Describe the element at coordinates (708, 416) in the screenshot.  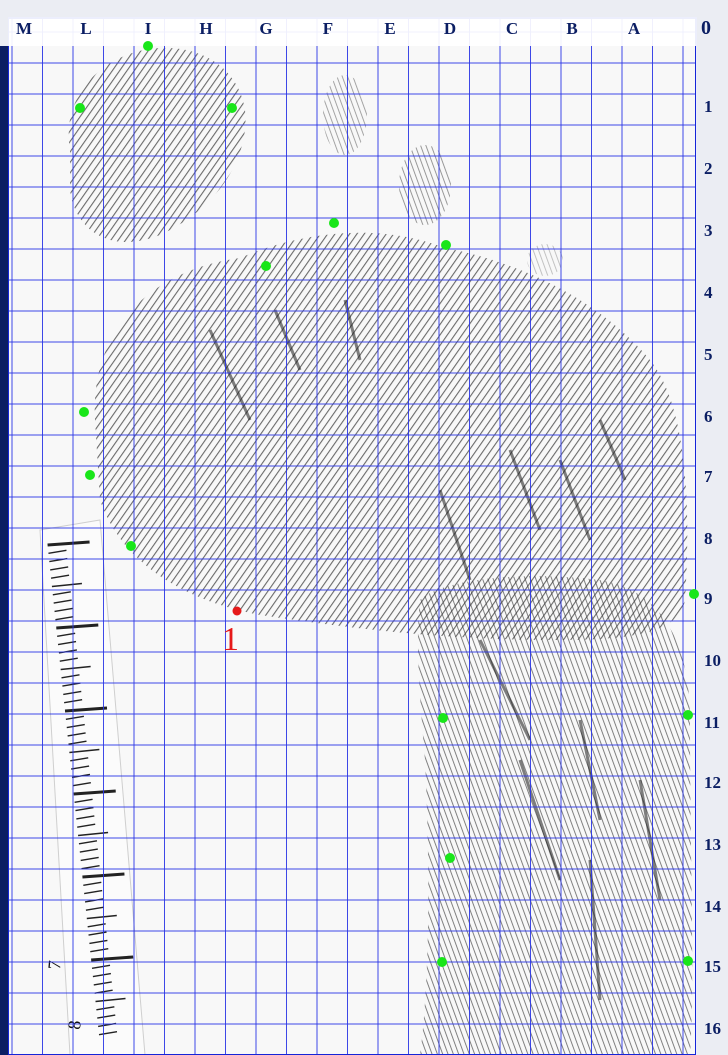
I see `row-label: 6` at that location.